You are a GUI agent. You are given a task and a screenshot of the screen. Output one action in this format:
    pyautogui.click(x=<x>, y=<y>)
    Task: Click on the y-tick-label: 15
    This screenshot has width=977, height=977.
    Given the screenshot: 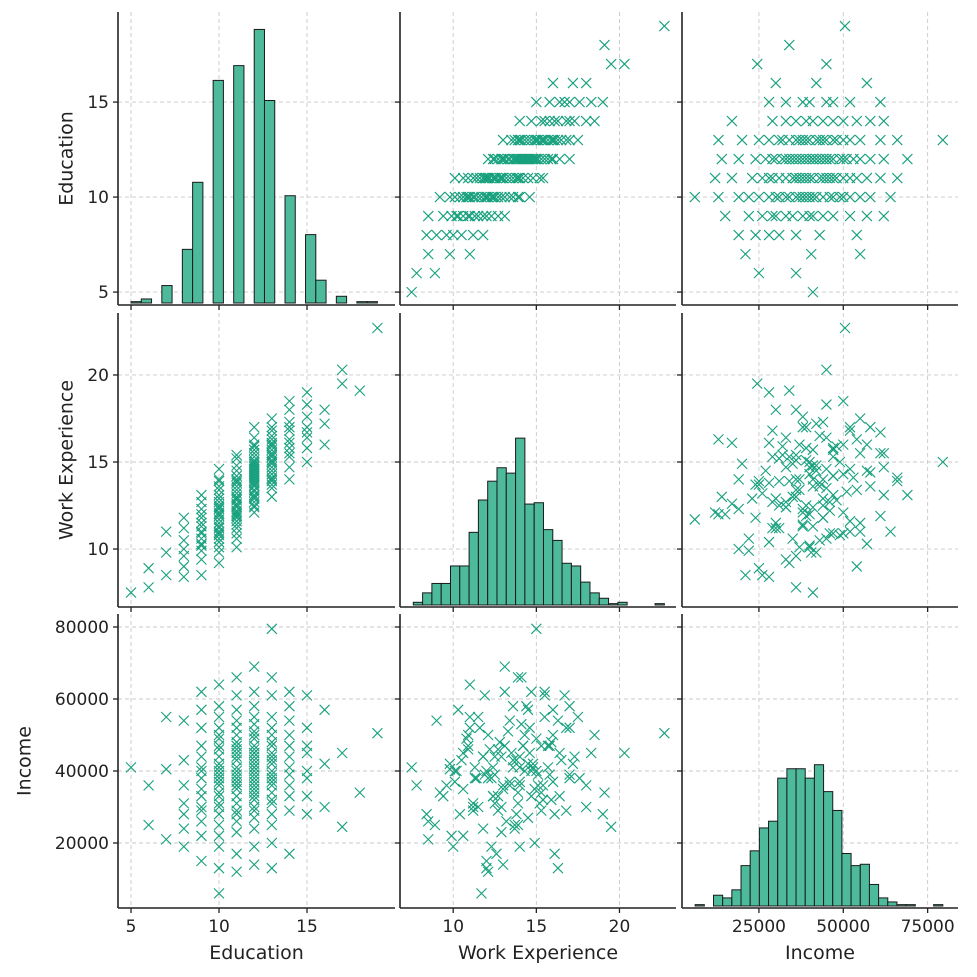 What is the action you would take?
    pyautogui.click(x=98, y=103)
    